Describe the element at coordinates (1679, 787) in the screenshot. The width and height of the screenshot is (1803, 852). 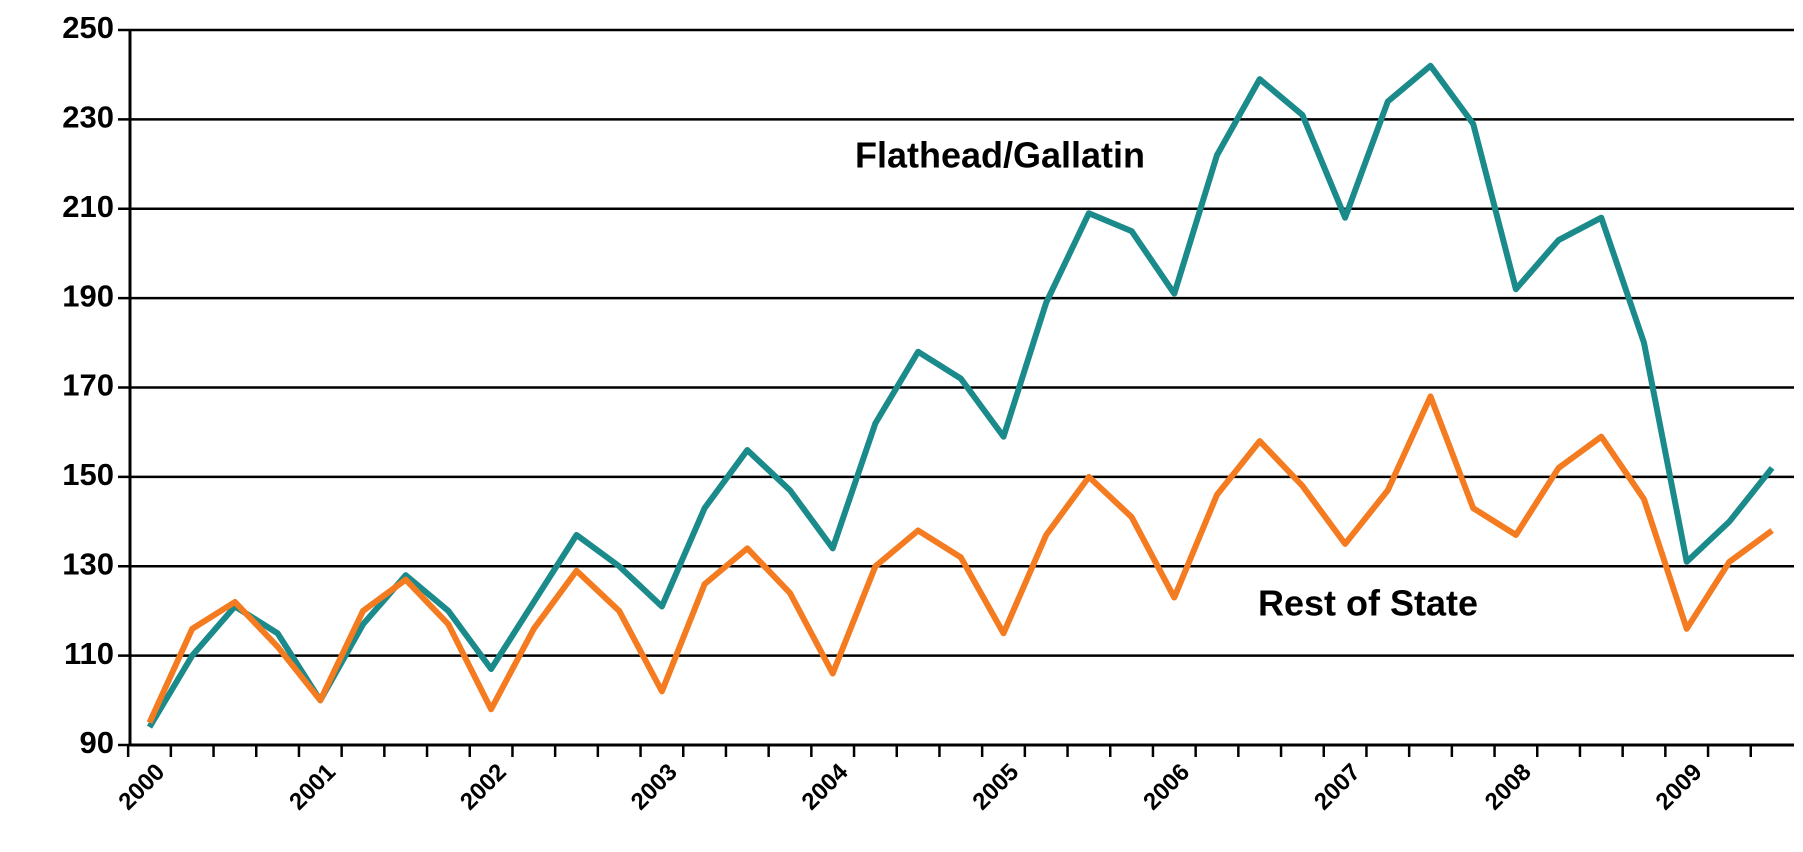
I see `x-tick-label: 2009` at that location.